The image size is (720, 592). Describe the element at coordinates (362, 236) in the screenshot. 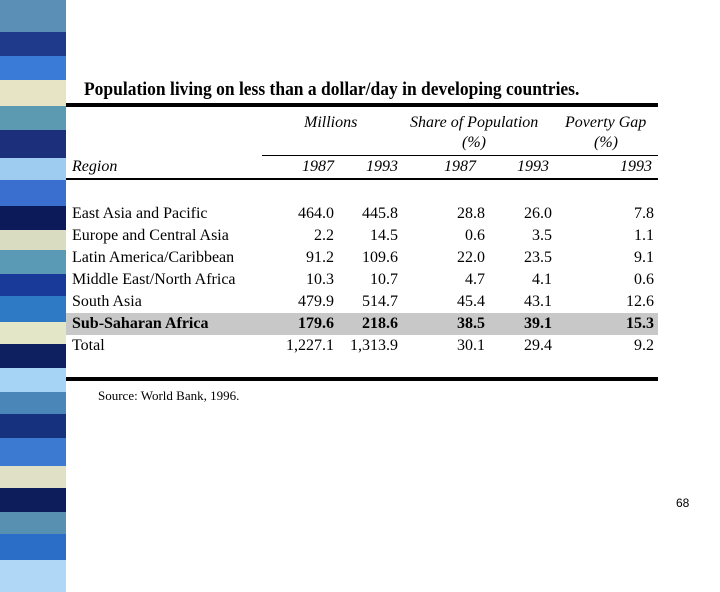

I see `table-row: Europe and Central Asia 2.2 14.5 0.6 3.5 1.1` at that location.